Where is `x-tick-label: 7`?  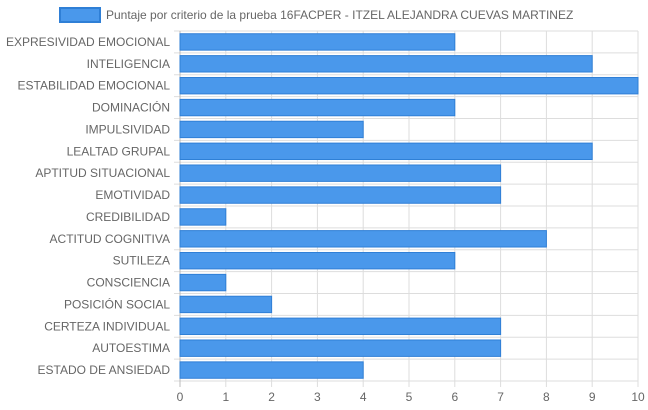 x-tick-label: 7 is located at coordinates (500, 397).